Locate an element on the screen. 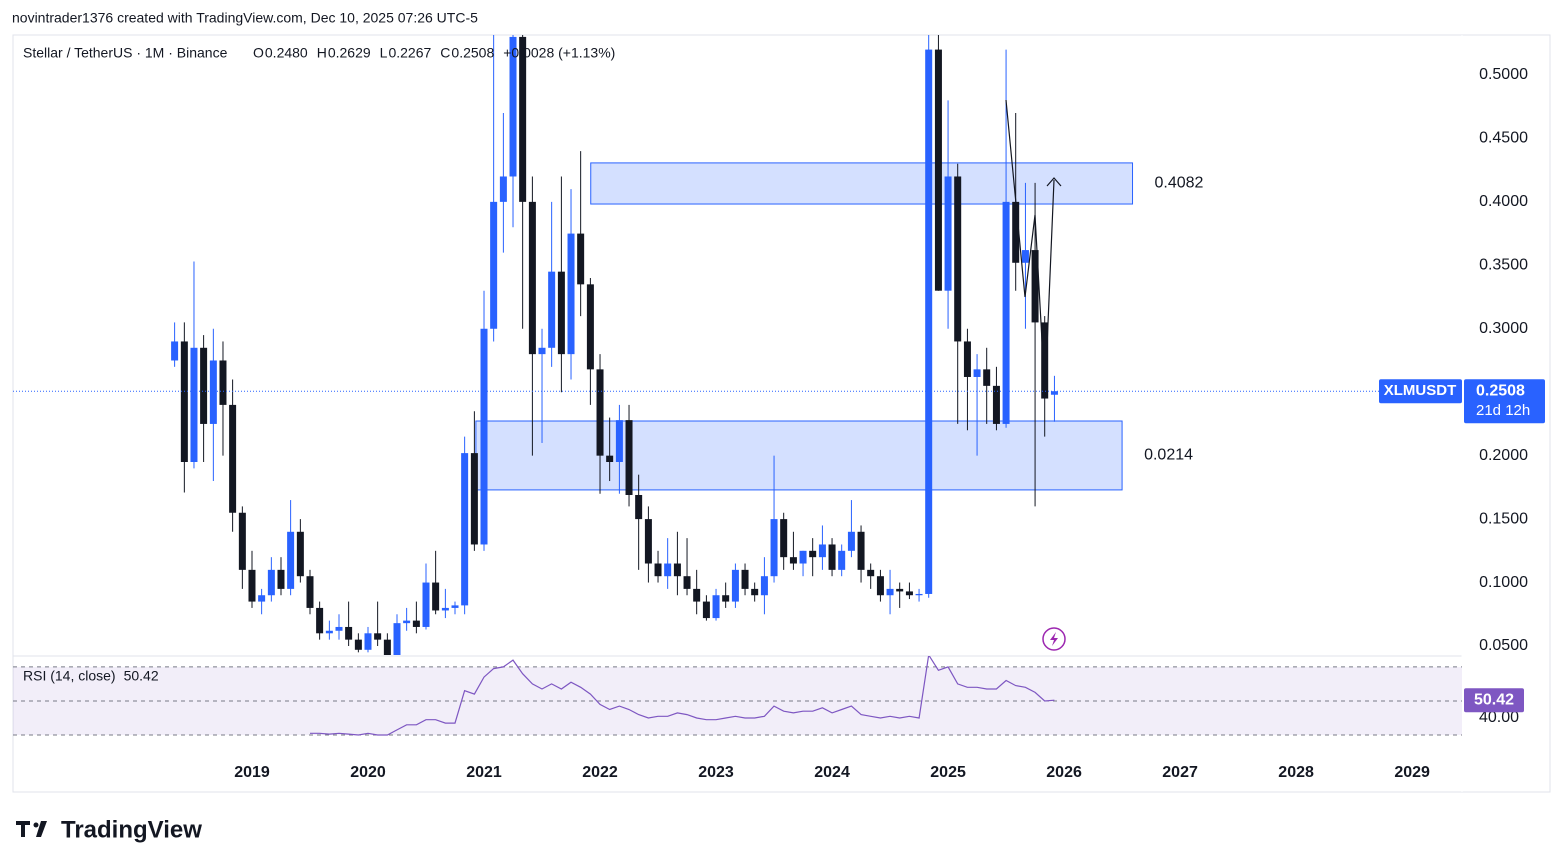  x-tick-label: 2022 is located at coordinates (600, 772).